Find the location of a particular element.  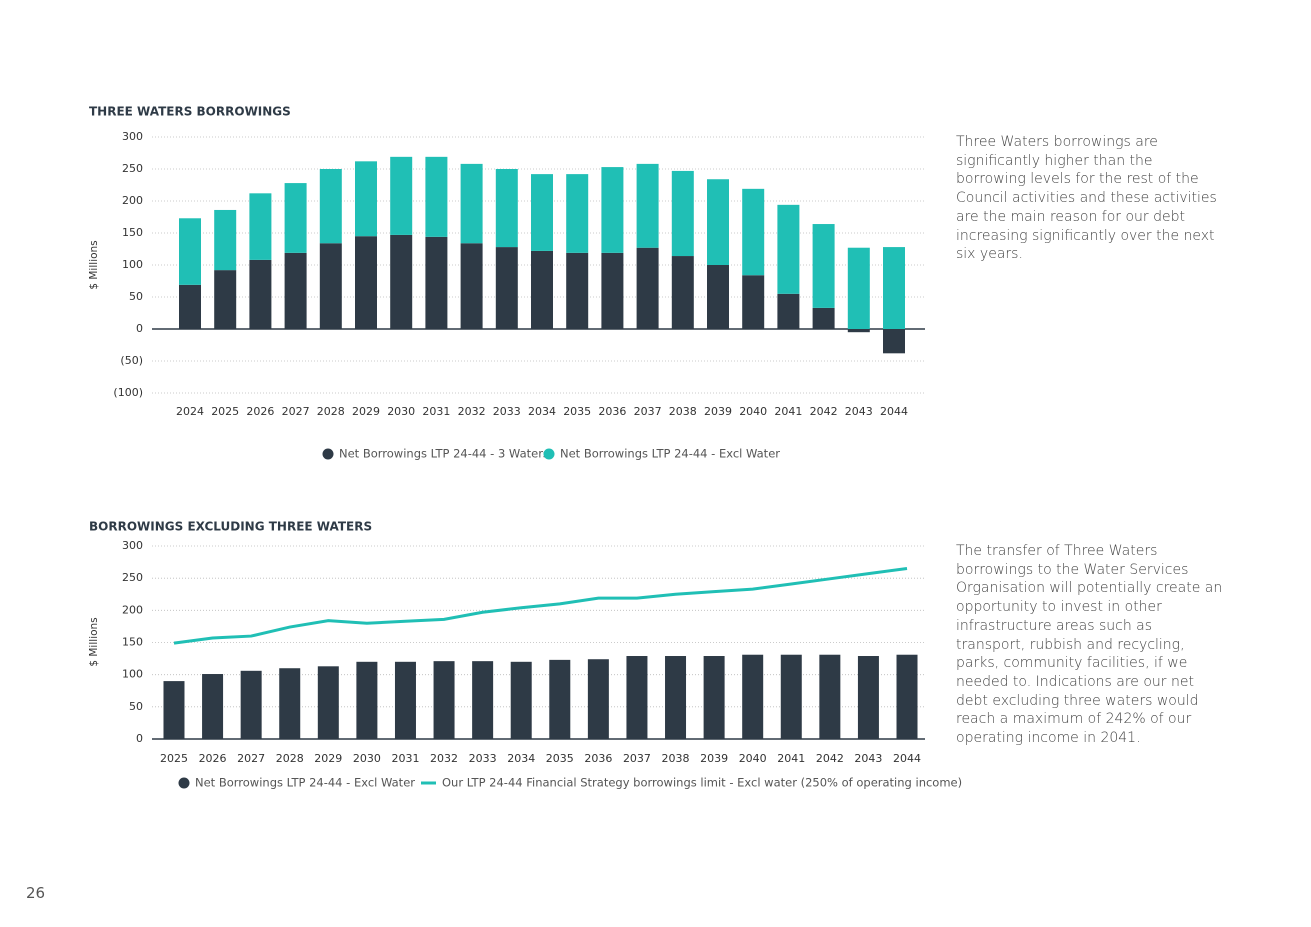

x-tick-label: 2038 is located at coordinates (676, 758).